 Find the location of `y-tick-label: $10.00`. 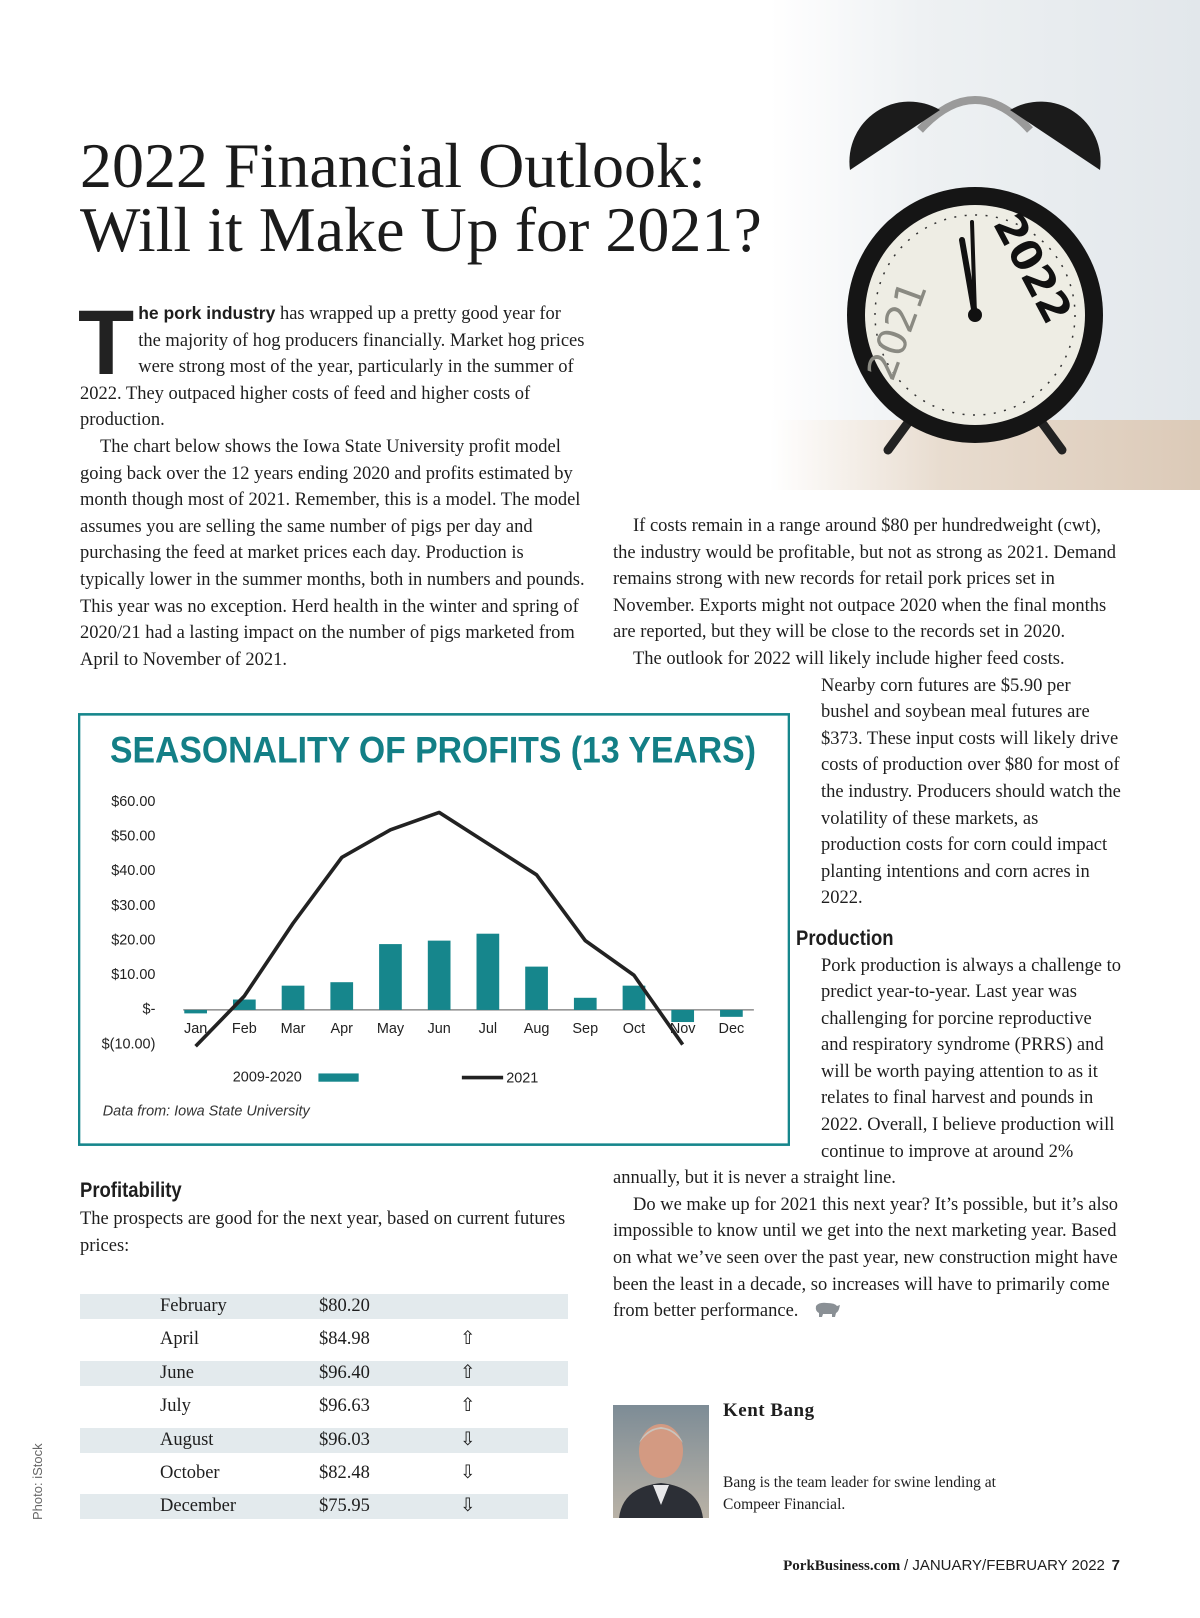

y-tick-label: $10.00 is located at coordinates (133, 975).